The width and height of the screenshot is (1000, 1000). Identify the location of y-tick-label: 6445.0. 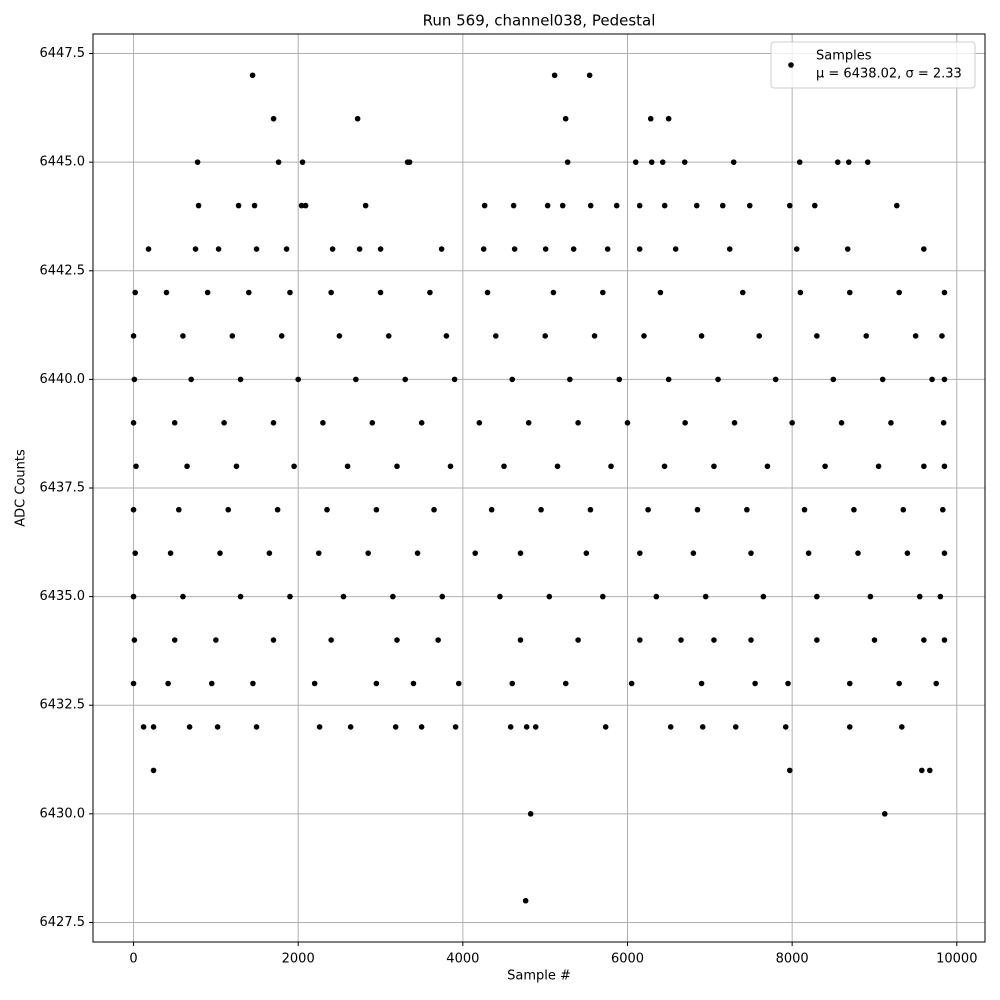
(63, 162).